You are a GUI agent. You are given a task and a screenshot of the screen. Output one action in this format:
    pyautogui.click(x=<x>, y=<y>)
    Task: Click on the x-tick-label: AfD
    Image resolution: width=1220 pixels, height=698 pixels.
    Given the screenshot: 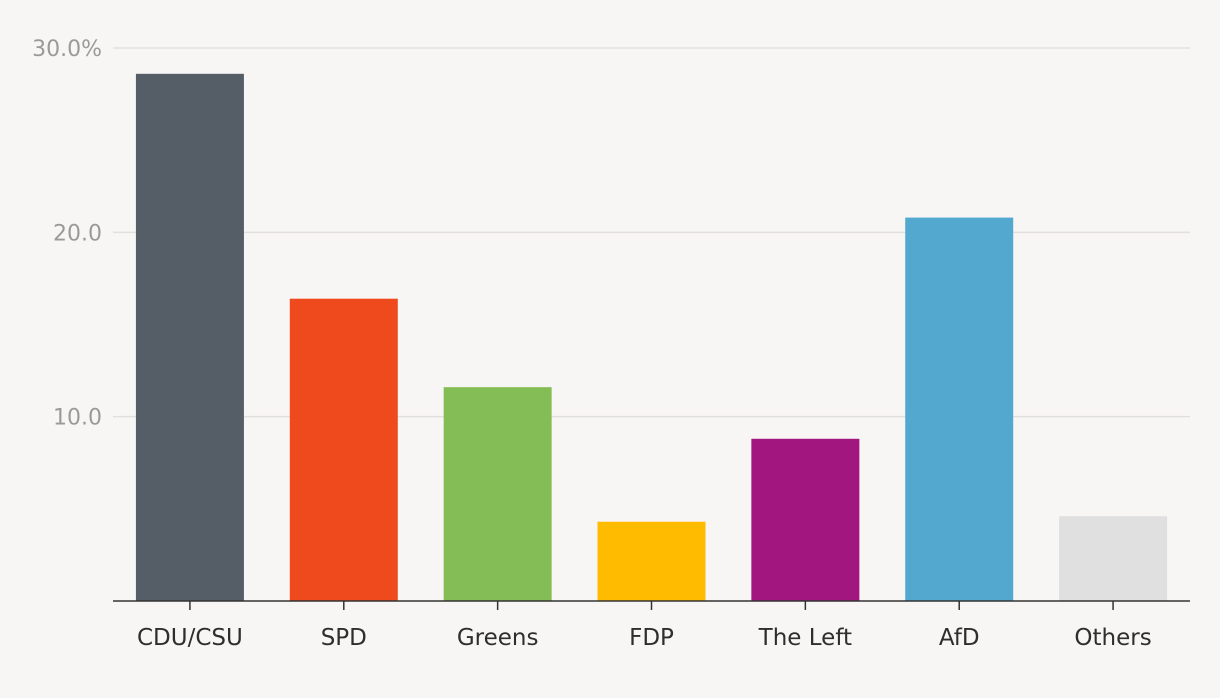 What is the action you would take?
    pyautogui.click(x=959, y=638)
    